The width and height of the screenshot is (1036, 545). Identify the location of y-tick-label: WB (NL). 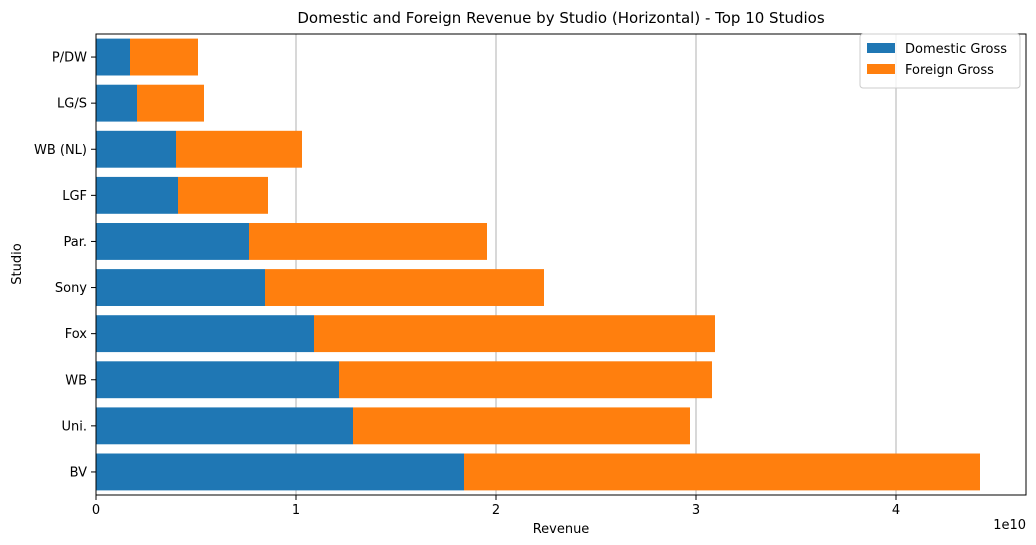
(60, 150).